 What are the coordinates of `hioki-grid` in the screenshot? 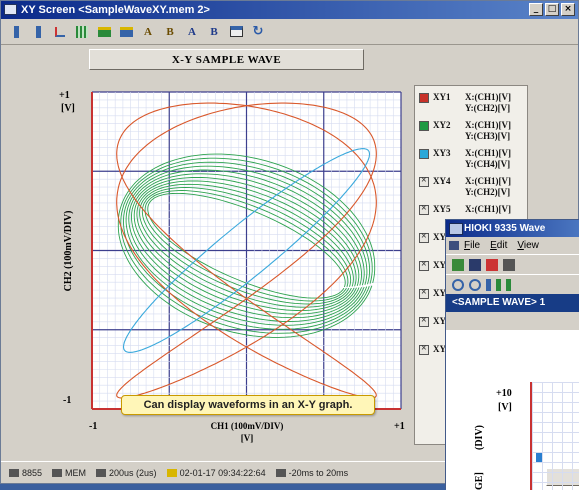 It's located at (554, 436).